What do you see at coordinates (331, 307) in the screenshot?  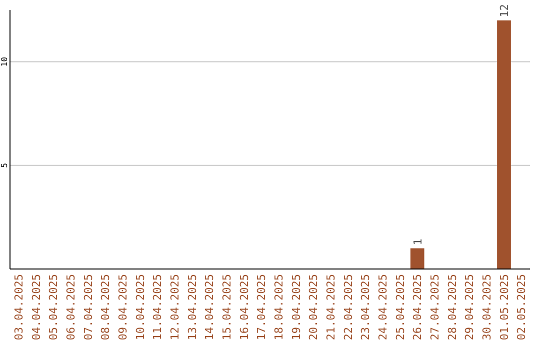 I see `x-tick-label: 21.04.2025` at bounding box center [331, 307].